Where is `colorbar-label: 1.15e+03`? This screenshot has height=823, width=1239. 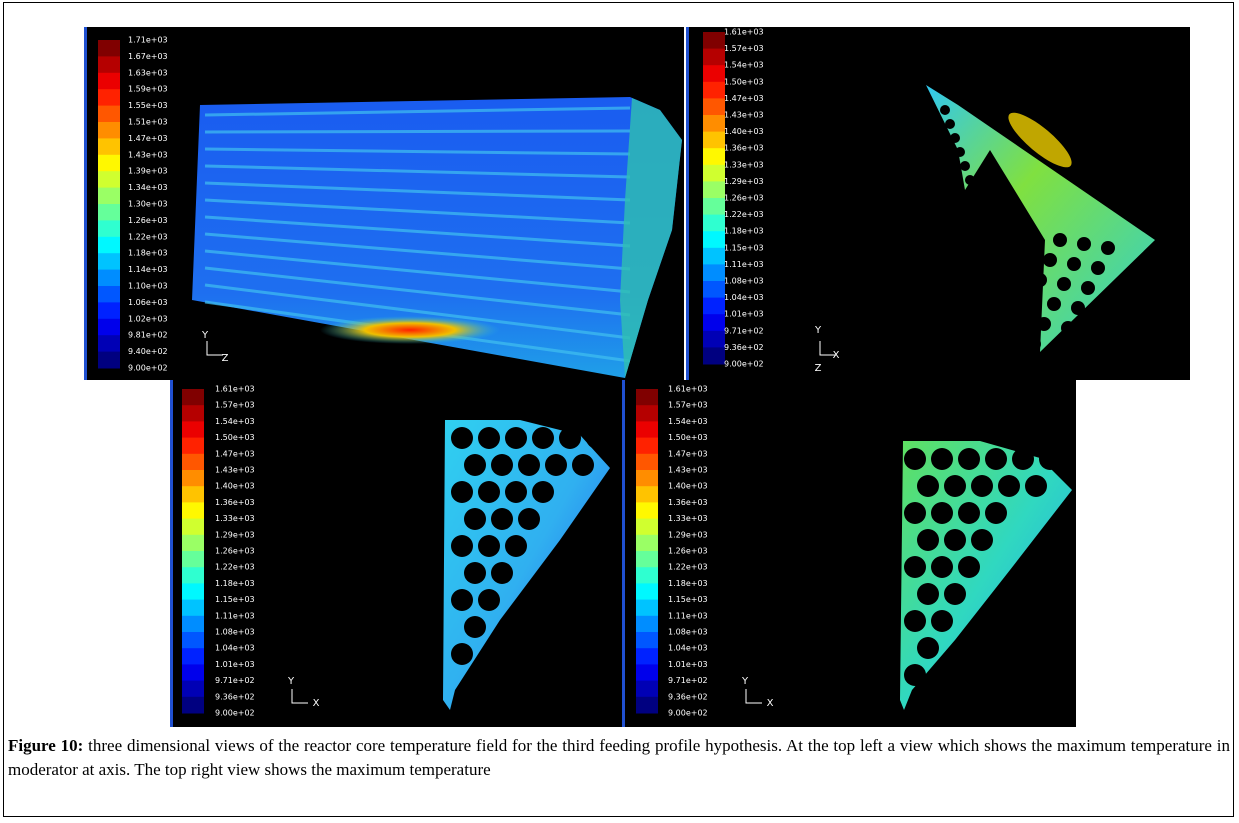
colorbar-label: 1.15e+03 is located at coordinates (235, 599).